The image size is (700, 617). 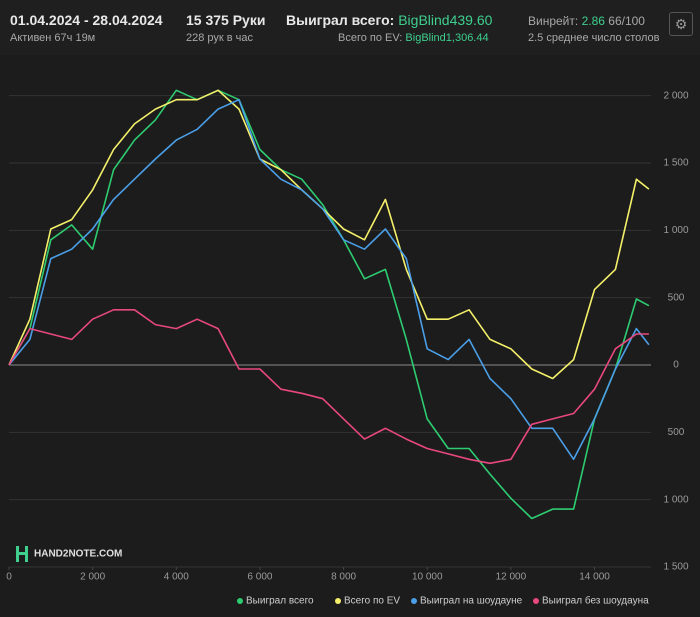 I want to click on value: BigBlind439.60, so click(x=445, y=20).